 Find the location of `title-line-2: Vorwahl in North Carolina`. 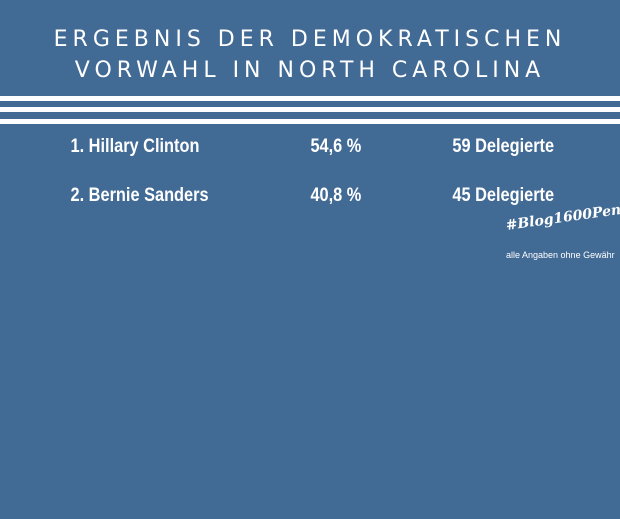

title-line-2: Vorwahl in North Carolina is located at coordinates (310, 70).